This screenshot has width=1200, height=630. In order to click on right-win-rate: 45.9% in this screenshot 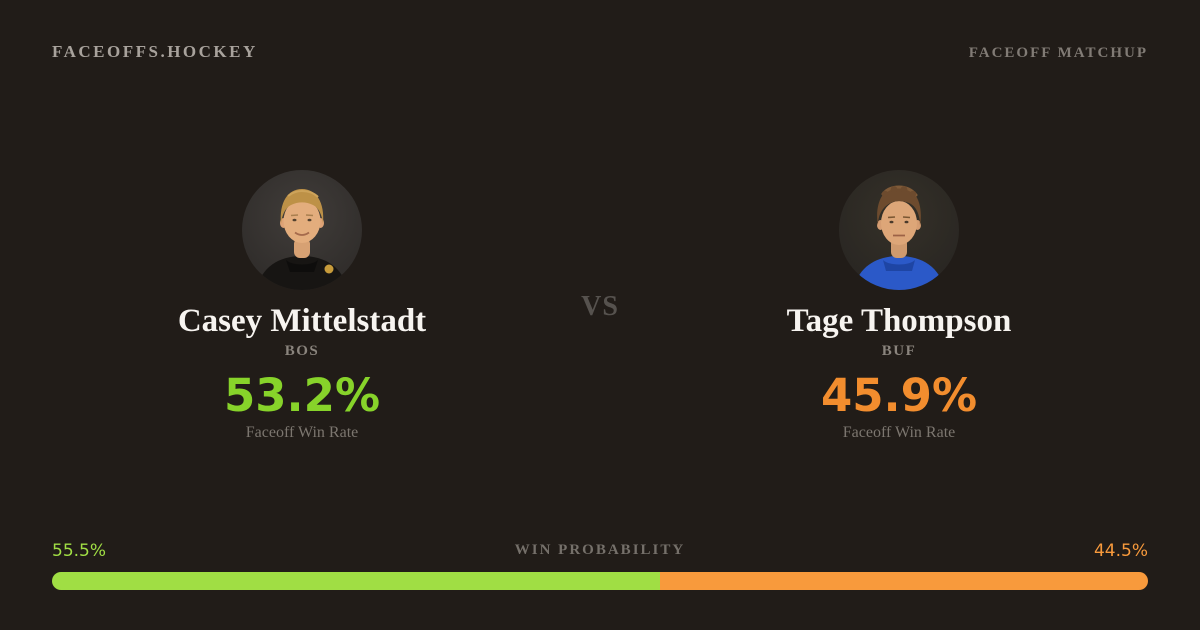, I will do `click(899, 395)`.